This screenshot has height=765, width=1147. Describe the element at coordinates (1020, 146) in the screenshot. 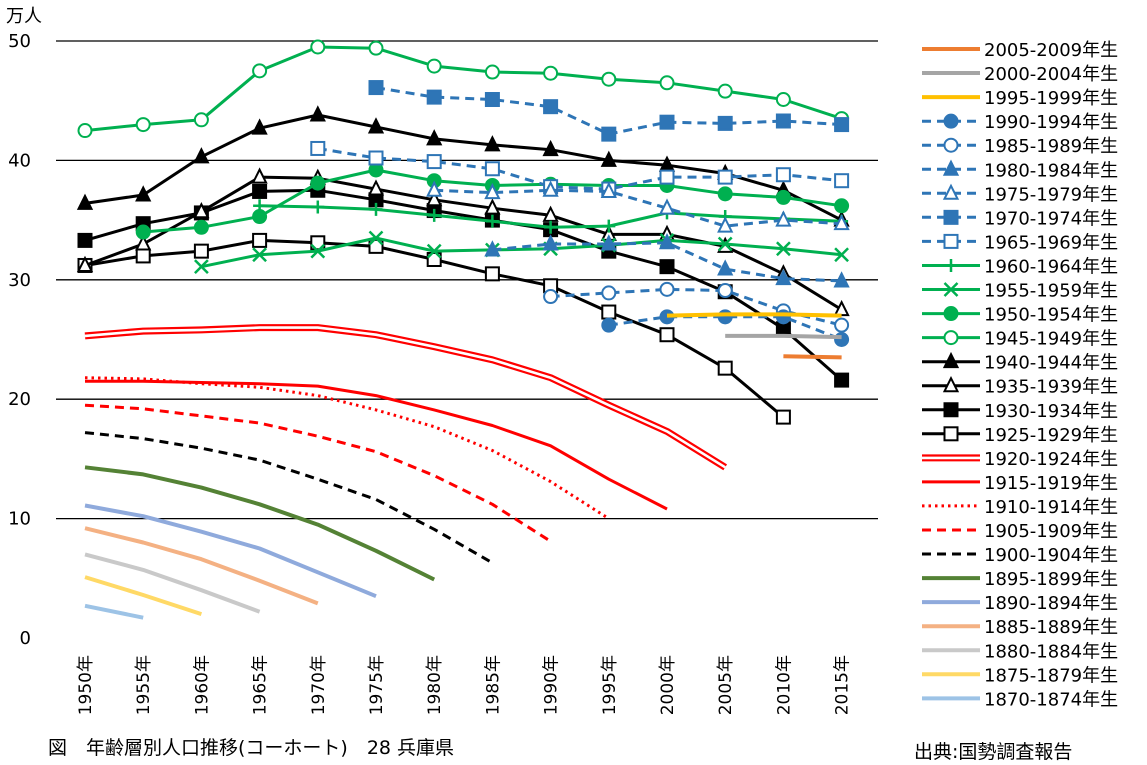

I see `legend-item: 1985-1989年生` at that location.